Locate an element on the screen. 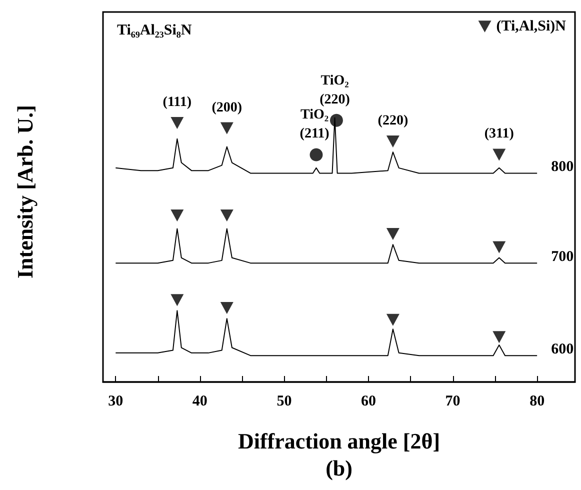 Image resolution: width=581 pixels, height=490 pixels. x-tick-label: 60 is located at coordinates (368, 402).